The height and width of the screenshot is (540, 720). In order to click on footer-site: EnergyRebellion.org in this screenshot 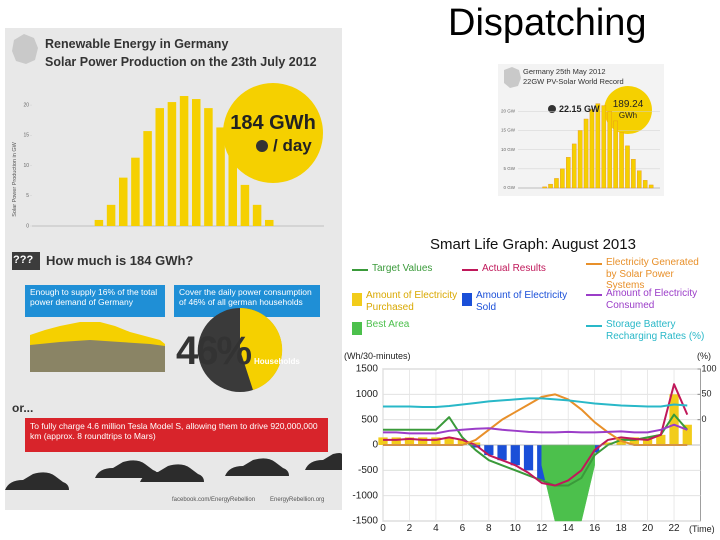, I will do `click(297, 500)`.